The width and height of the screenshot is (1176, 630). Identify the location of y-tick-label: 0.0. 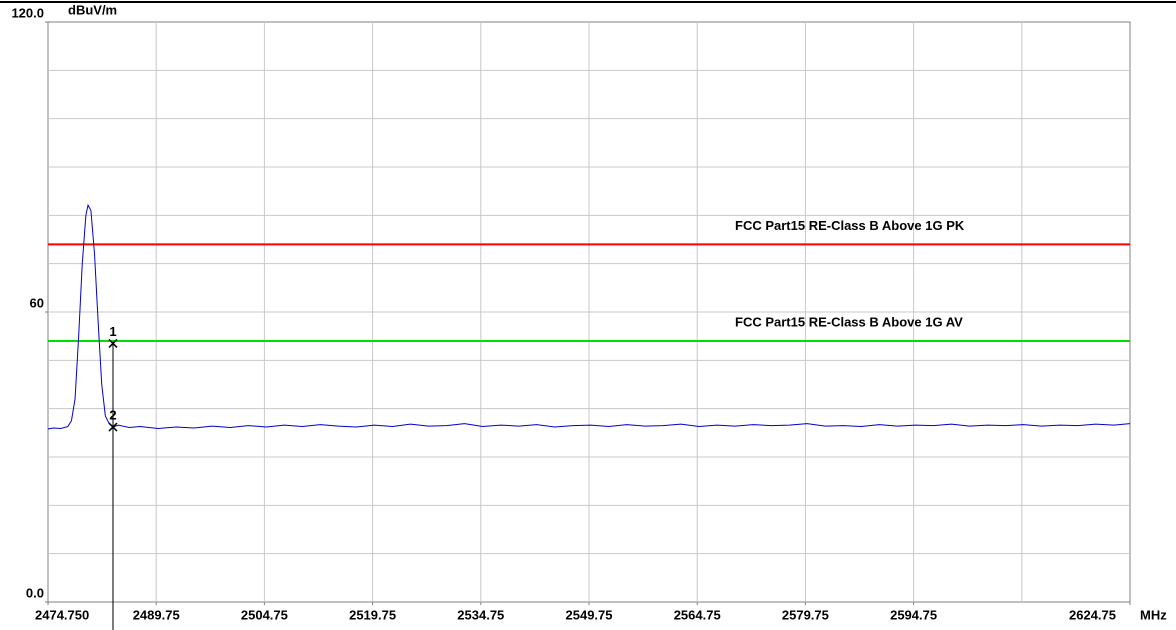
(35, 592).